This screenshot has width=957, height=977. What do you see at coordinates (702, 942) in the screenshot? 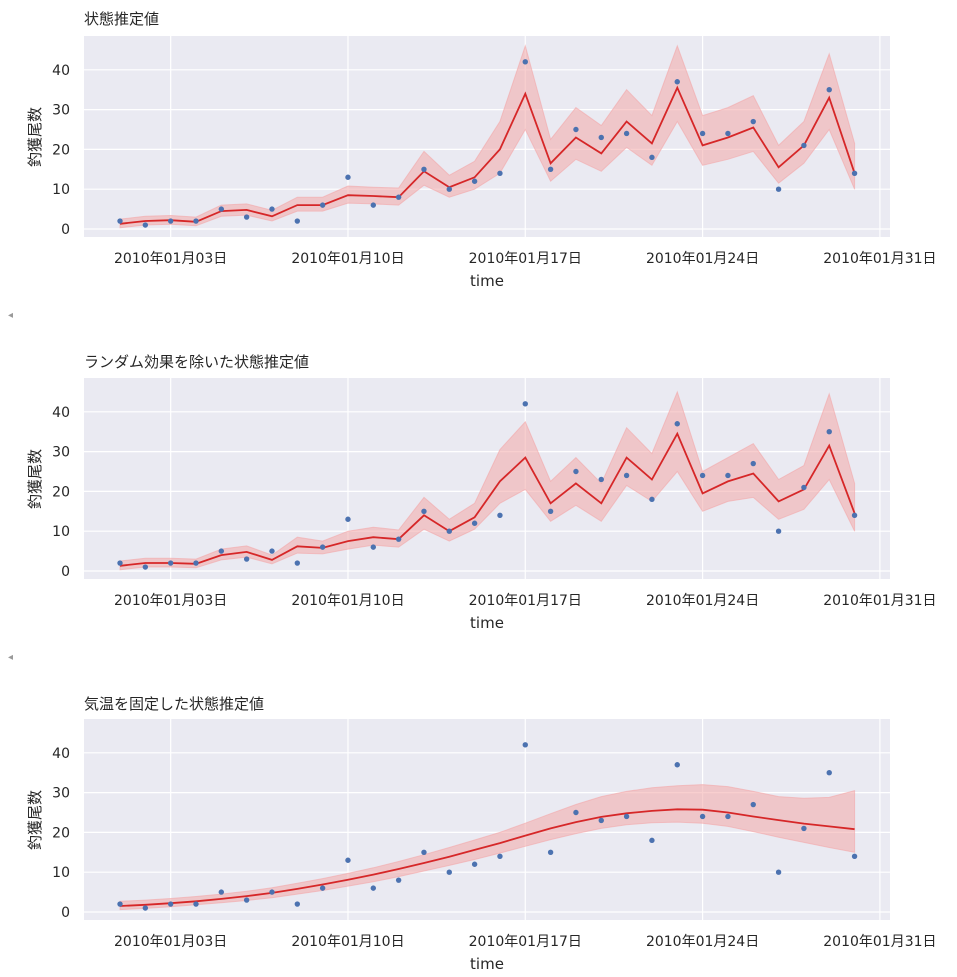
I see `x-tick-label: 2010年01月24日` at bounding box center [702, 942].